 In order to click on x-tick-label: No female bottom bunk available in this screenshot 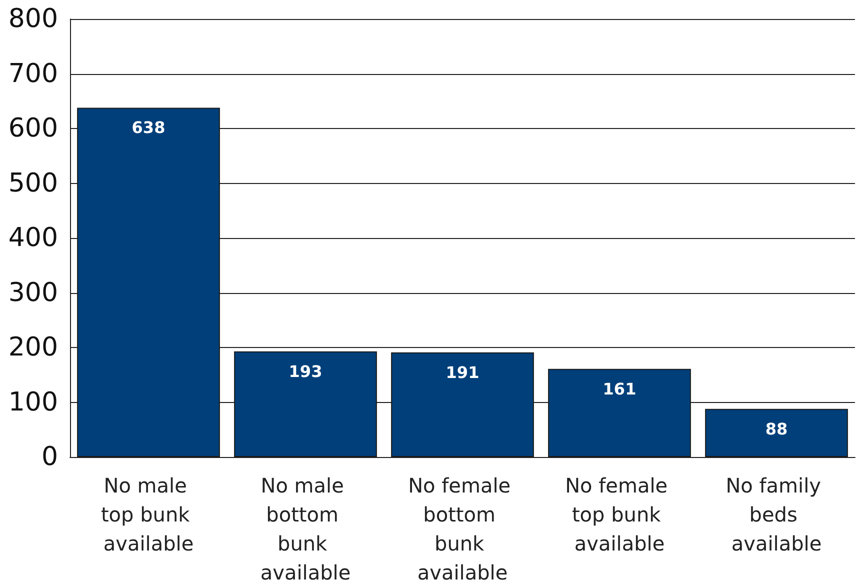, I will do `click(462, 529)`.